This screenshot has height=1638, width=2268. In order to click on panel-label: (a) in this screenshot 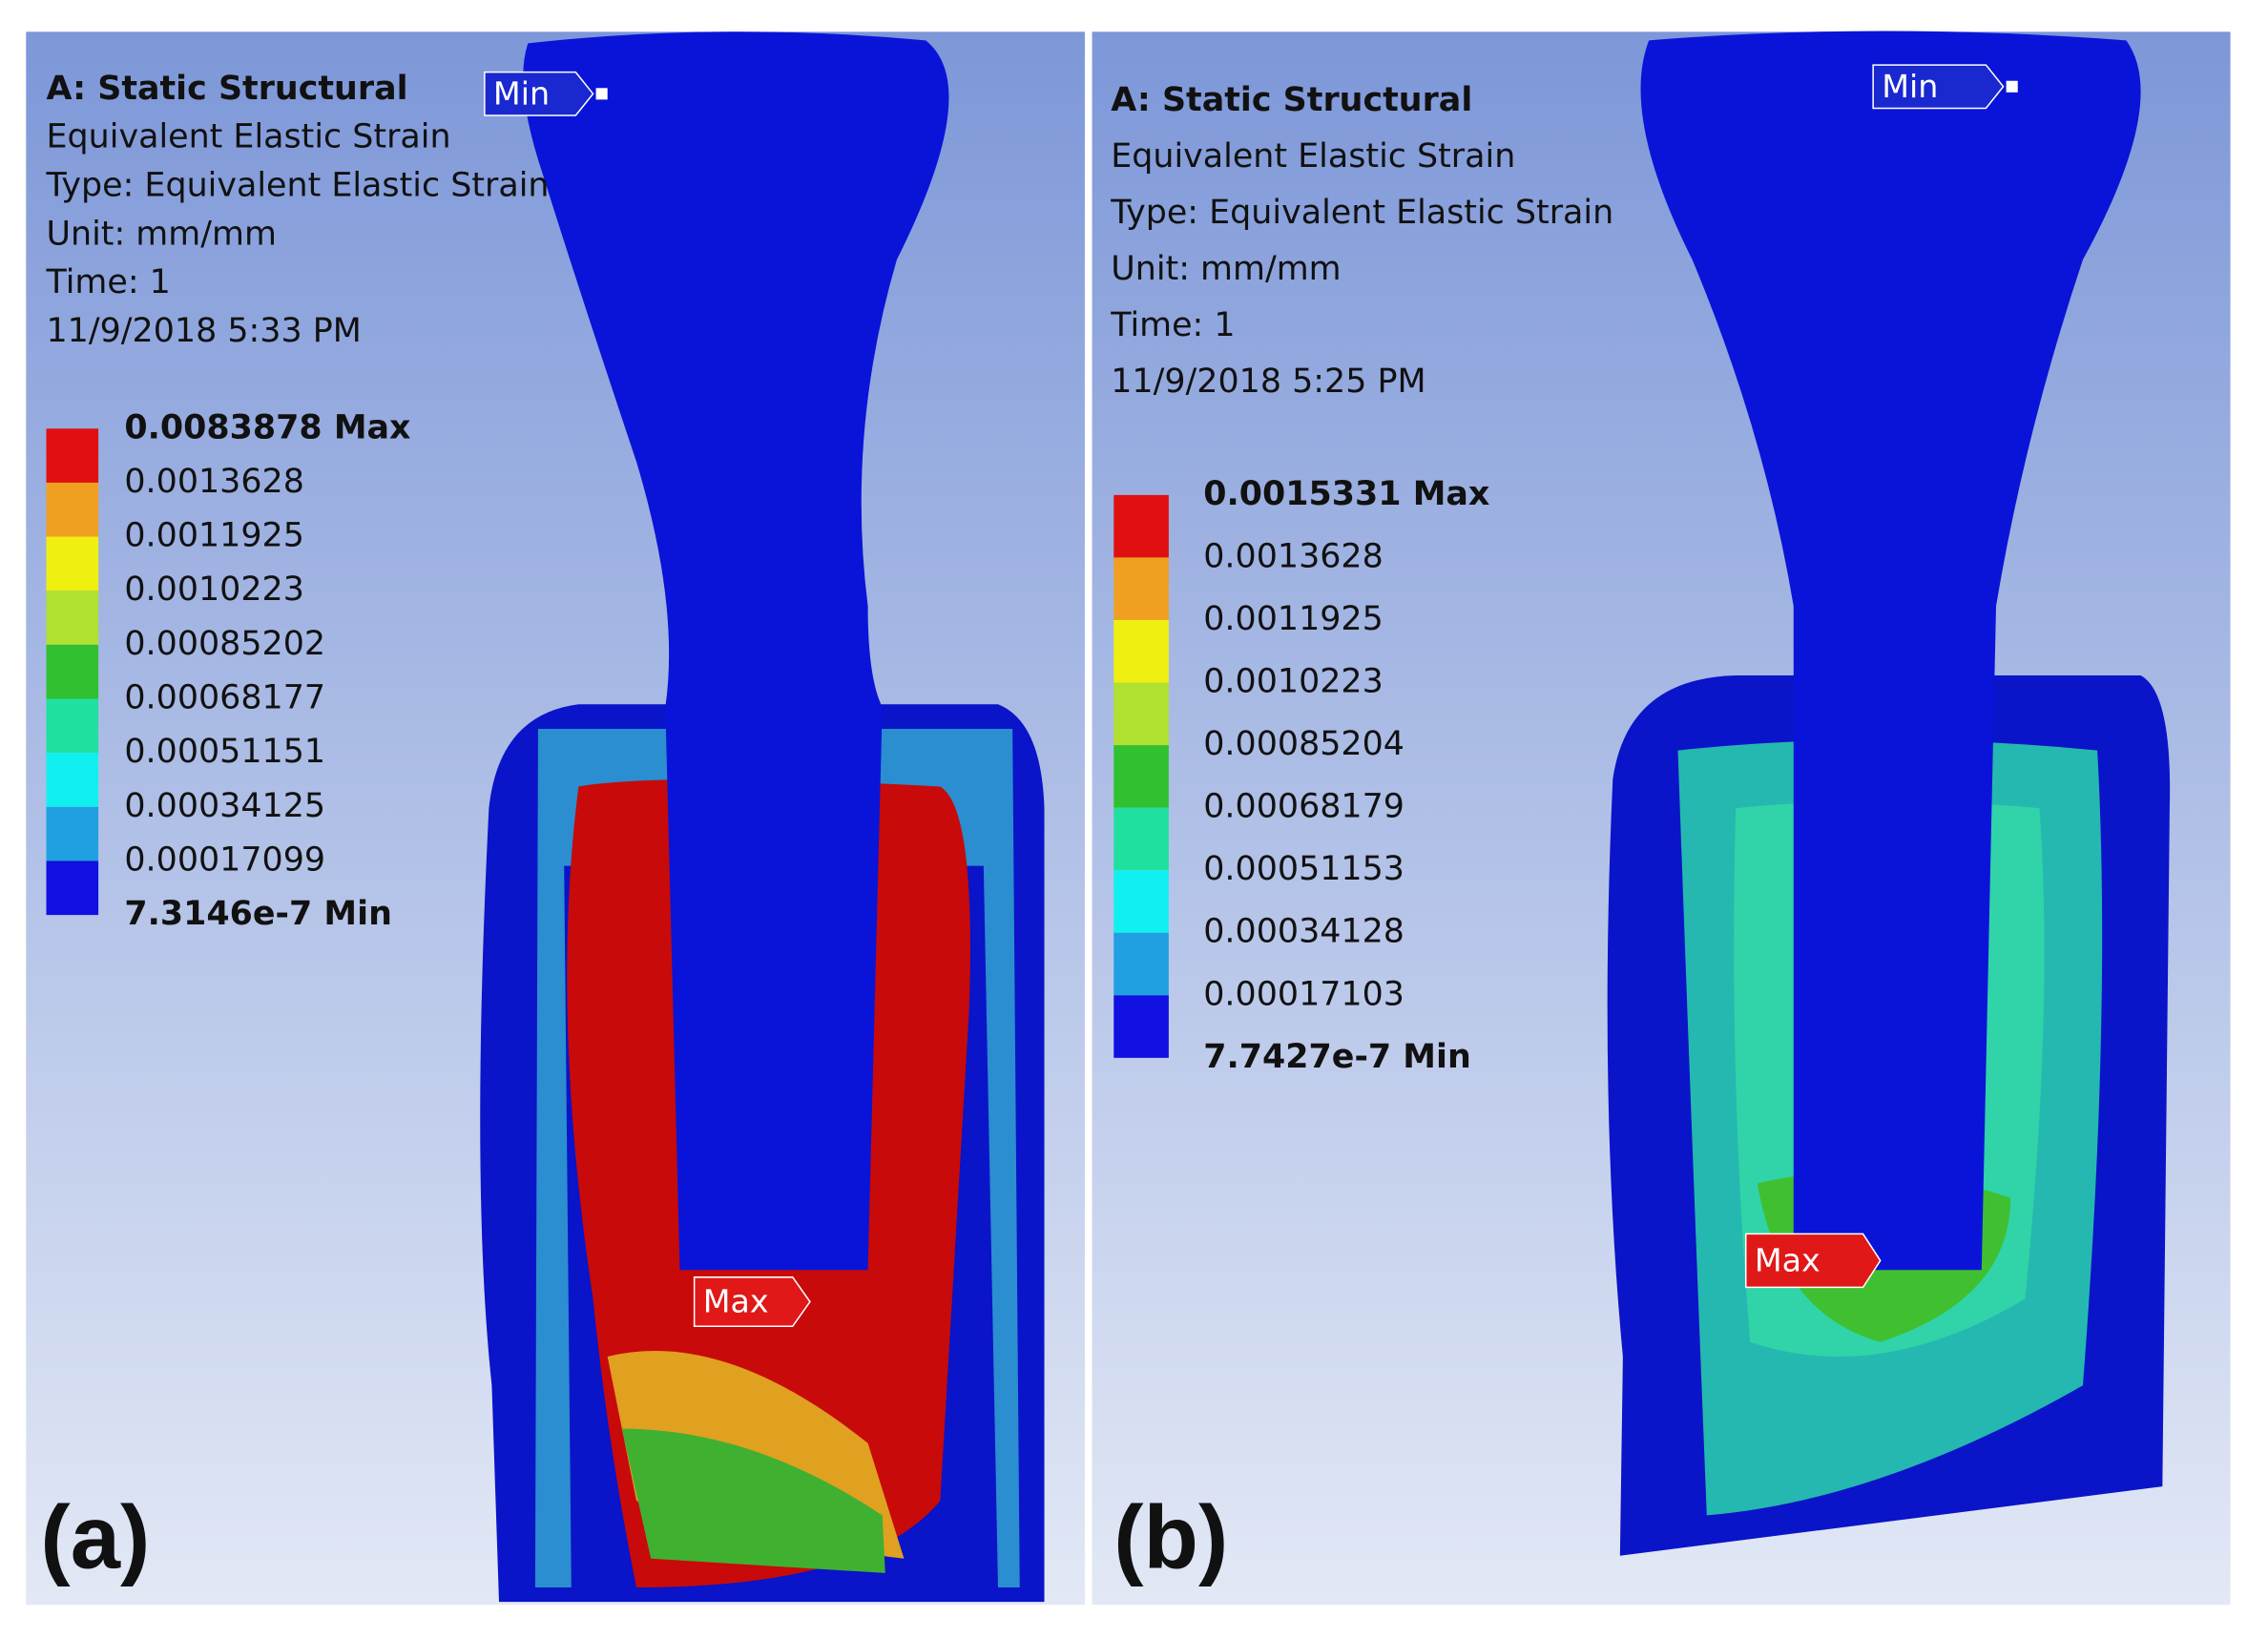, I will do `click(95, 1537)`.